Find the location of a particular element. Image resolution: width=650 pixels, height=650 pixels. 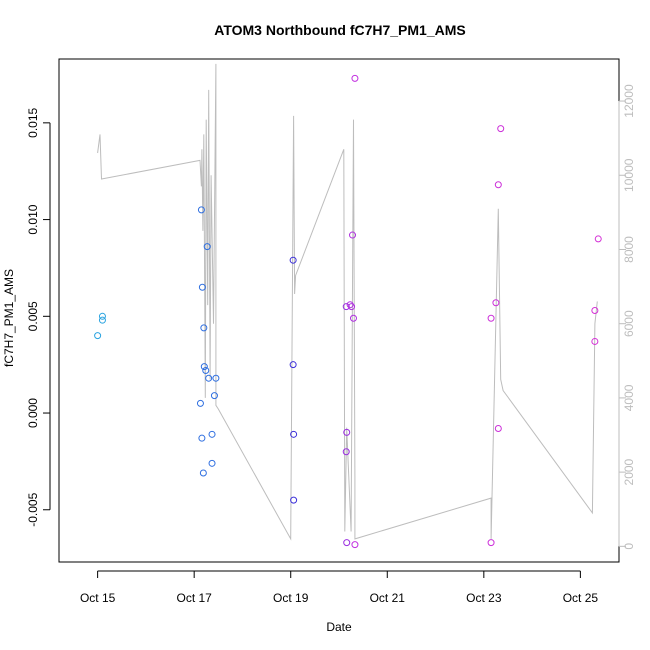

right-y-axis: 0 2000 4000 6000 8000 10000 12000 is located at coordinates (627, 317).